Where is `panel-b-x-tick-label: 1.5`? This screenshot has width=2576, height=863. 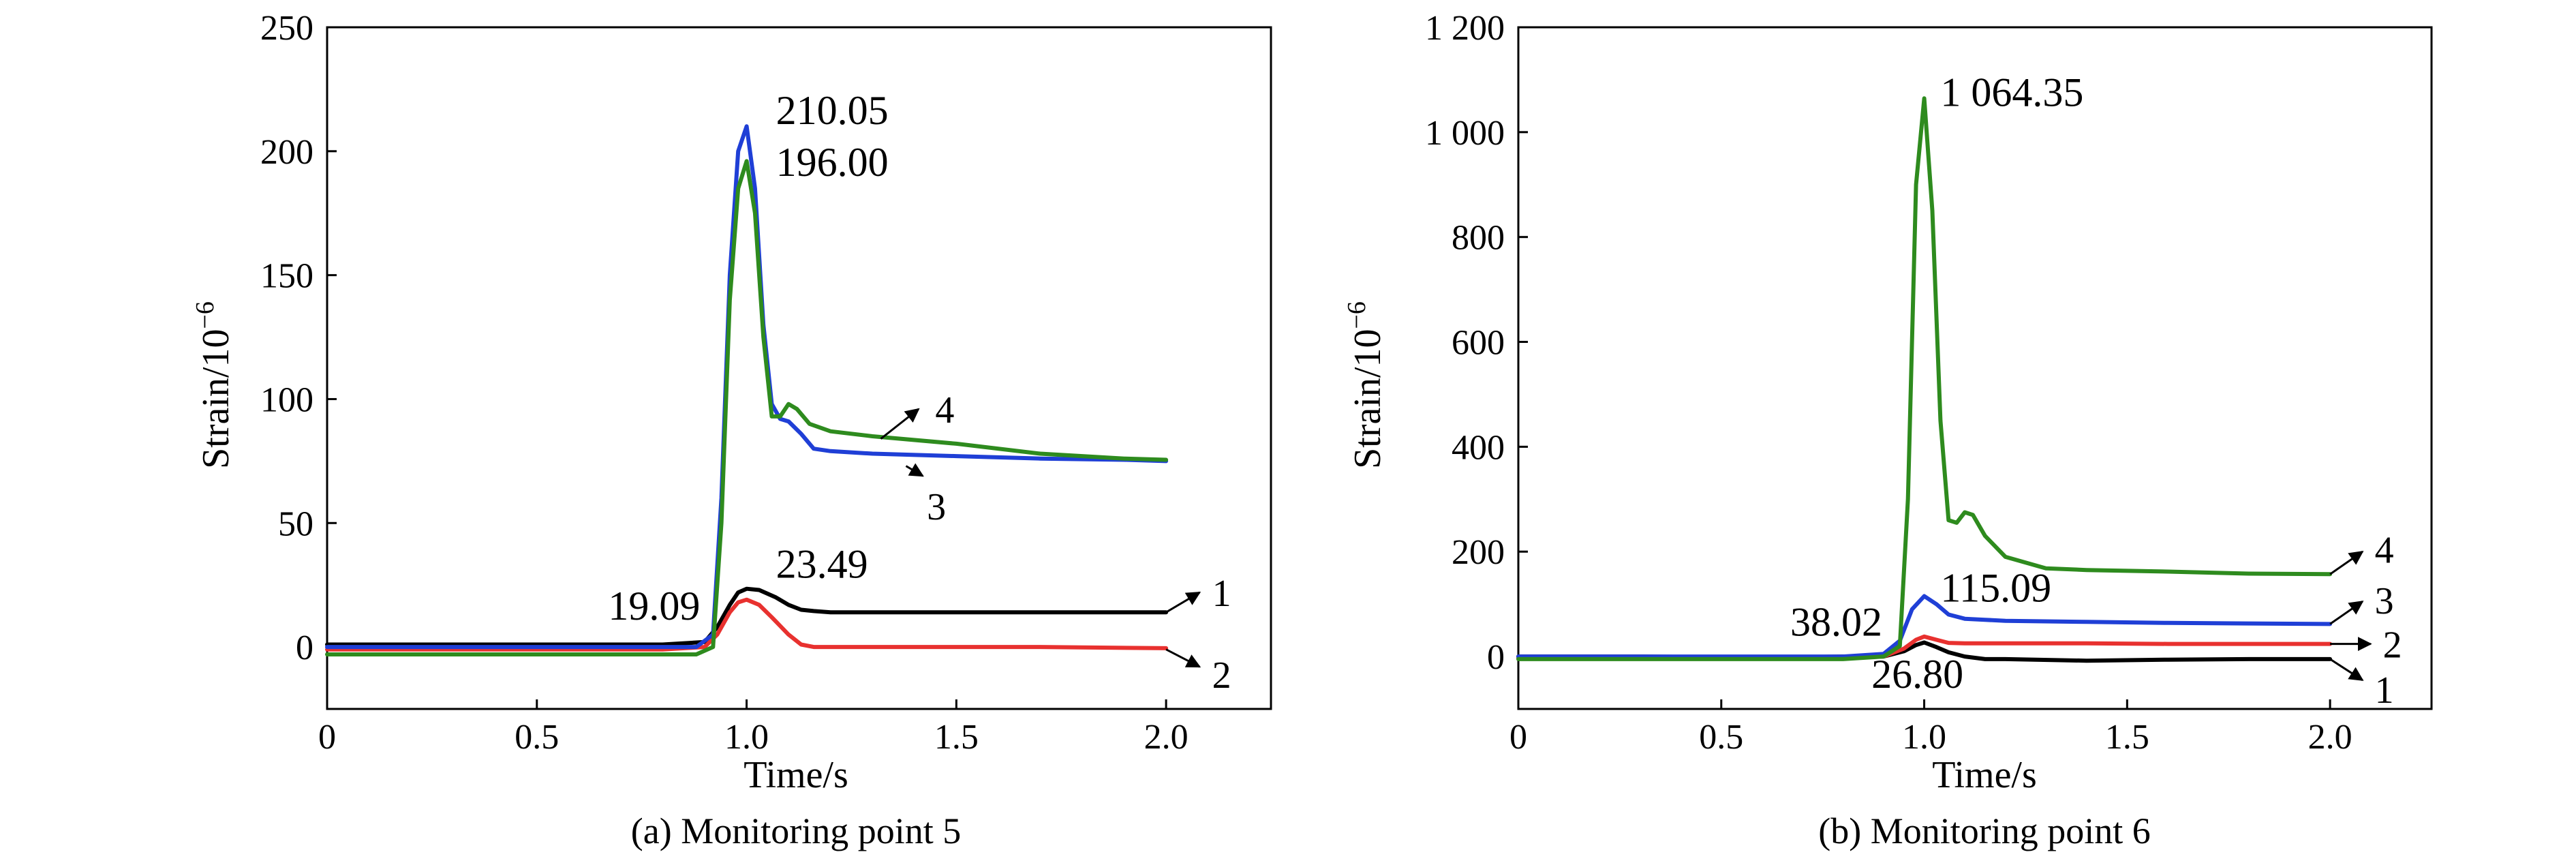 panel-b-x-tick-label: 1.5 is located at coordinates (2127, 738).